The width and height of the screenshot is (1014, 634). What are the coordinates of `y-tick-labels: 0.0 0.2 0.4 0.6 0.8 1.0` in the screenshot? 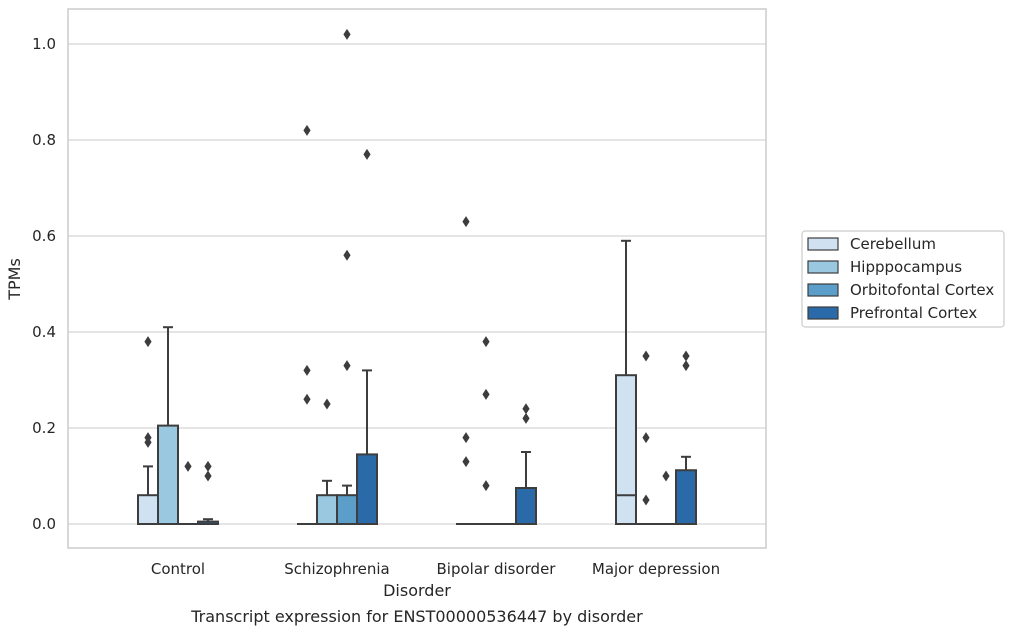 It's located at (44, 284).